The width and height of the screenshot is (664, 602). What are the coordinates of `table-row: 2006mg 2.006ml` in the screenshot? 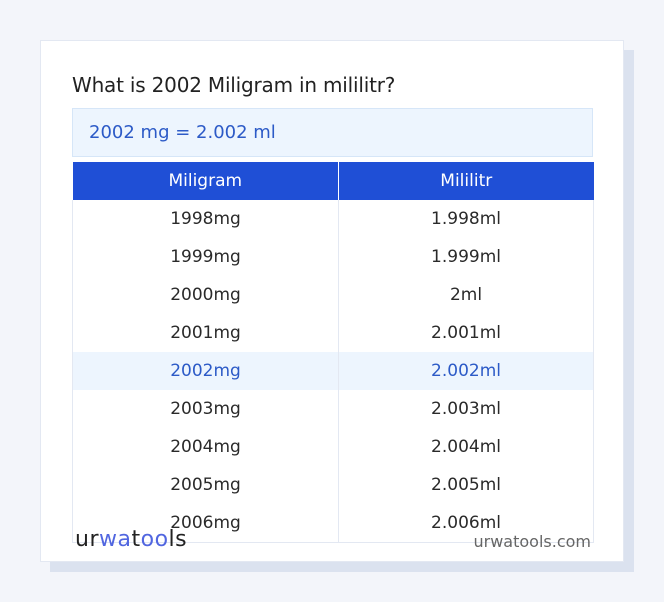 It's located at (332, 523).